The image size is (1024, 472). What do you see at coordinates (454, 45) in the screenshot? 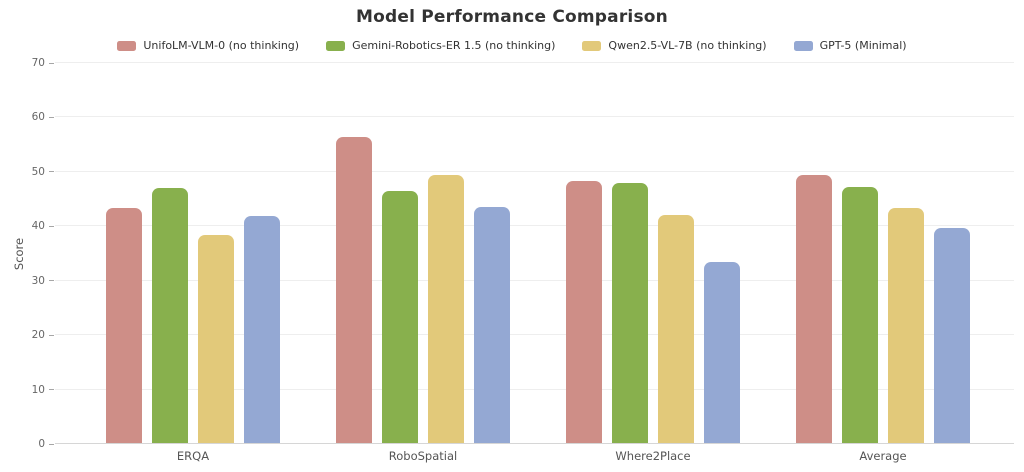
I see `legend-label: Gemini-Robotics-ER 1.5 (no thinking)` at bounding box center [454, 45].